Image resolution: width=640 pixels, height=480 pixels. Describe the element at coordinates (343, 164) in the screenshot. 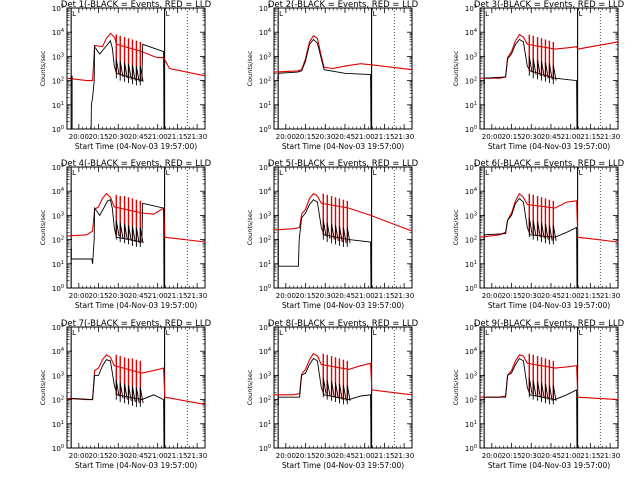

I see `panel-title: Det 5(-BLACK = Events, RED = LLD` at that location.